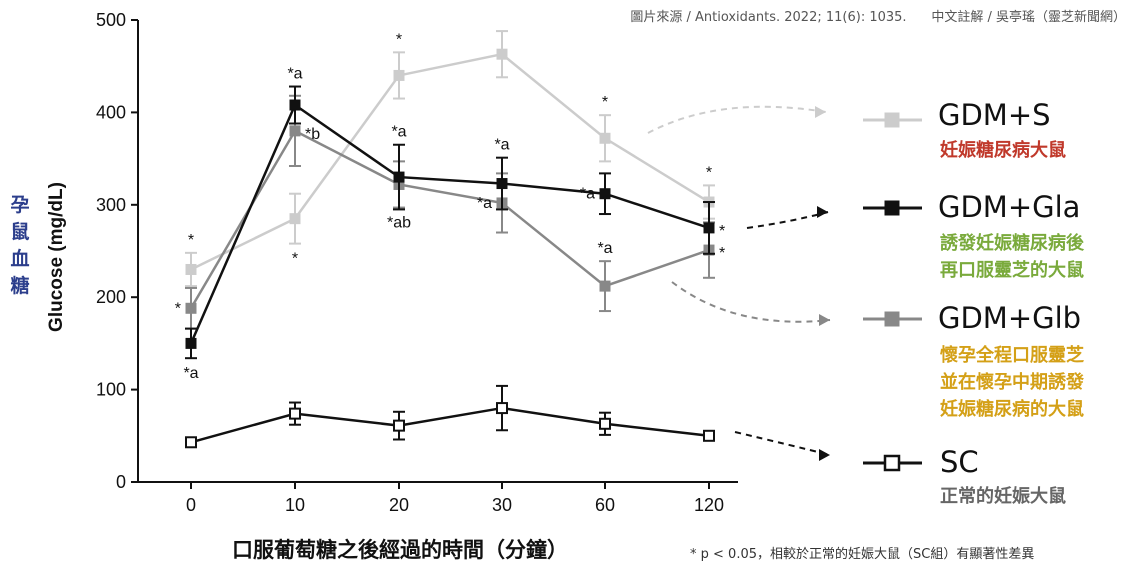  Describe the element at coordinates (787, 220) in the screenshot. I see `legend-arrow-gdm-gla` at that location.